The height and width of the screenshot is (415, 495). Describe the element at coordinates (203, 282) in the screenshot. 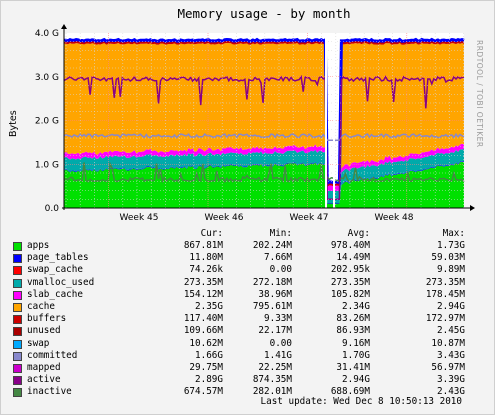

I see `legend-cur-value: 273.35M` at that location.